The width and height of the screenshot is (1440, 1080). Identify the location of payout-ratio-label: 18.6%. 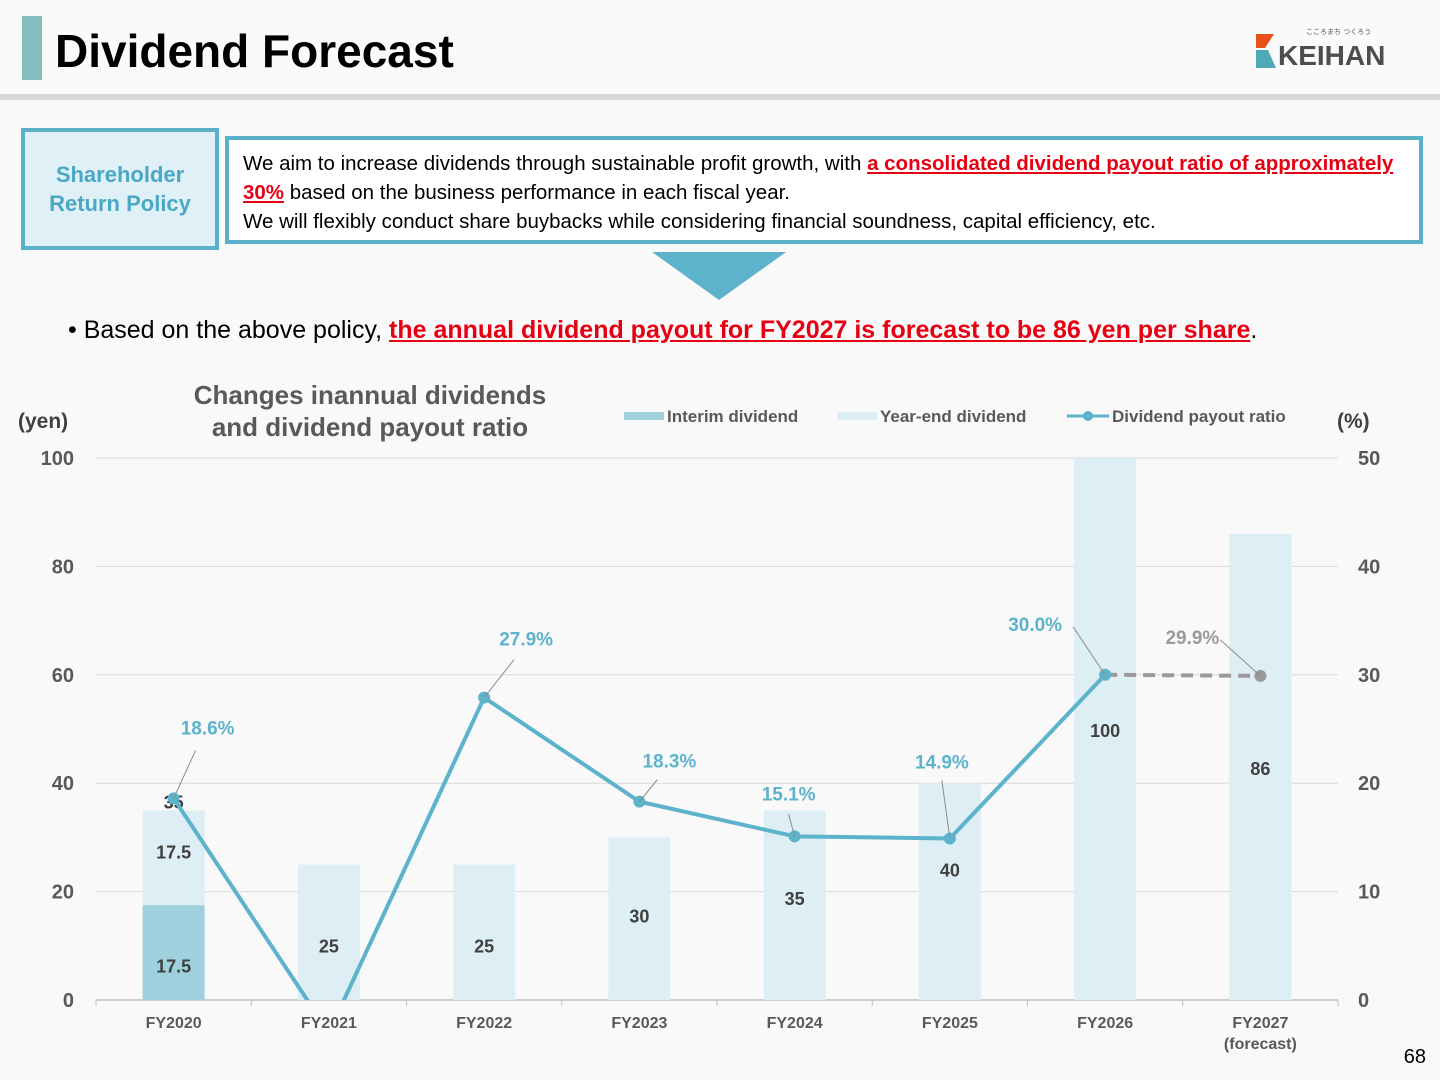
(208, 728).